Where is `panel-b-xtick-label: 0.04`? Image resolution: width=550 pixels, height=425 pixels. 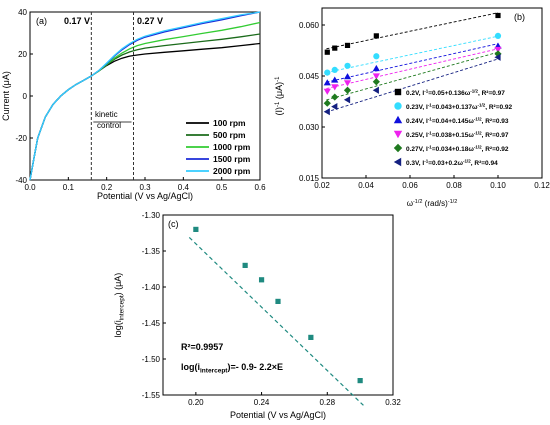 panel-b-xtick-label: 0.04 is located at coordinates (366, 185).